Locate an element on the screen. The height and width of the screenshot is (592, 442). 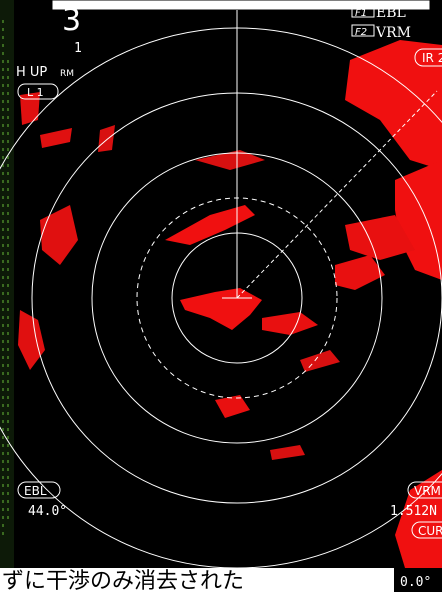
f2-key: F2 is located at coordinates (361, 32).